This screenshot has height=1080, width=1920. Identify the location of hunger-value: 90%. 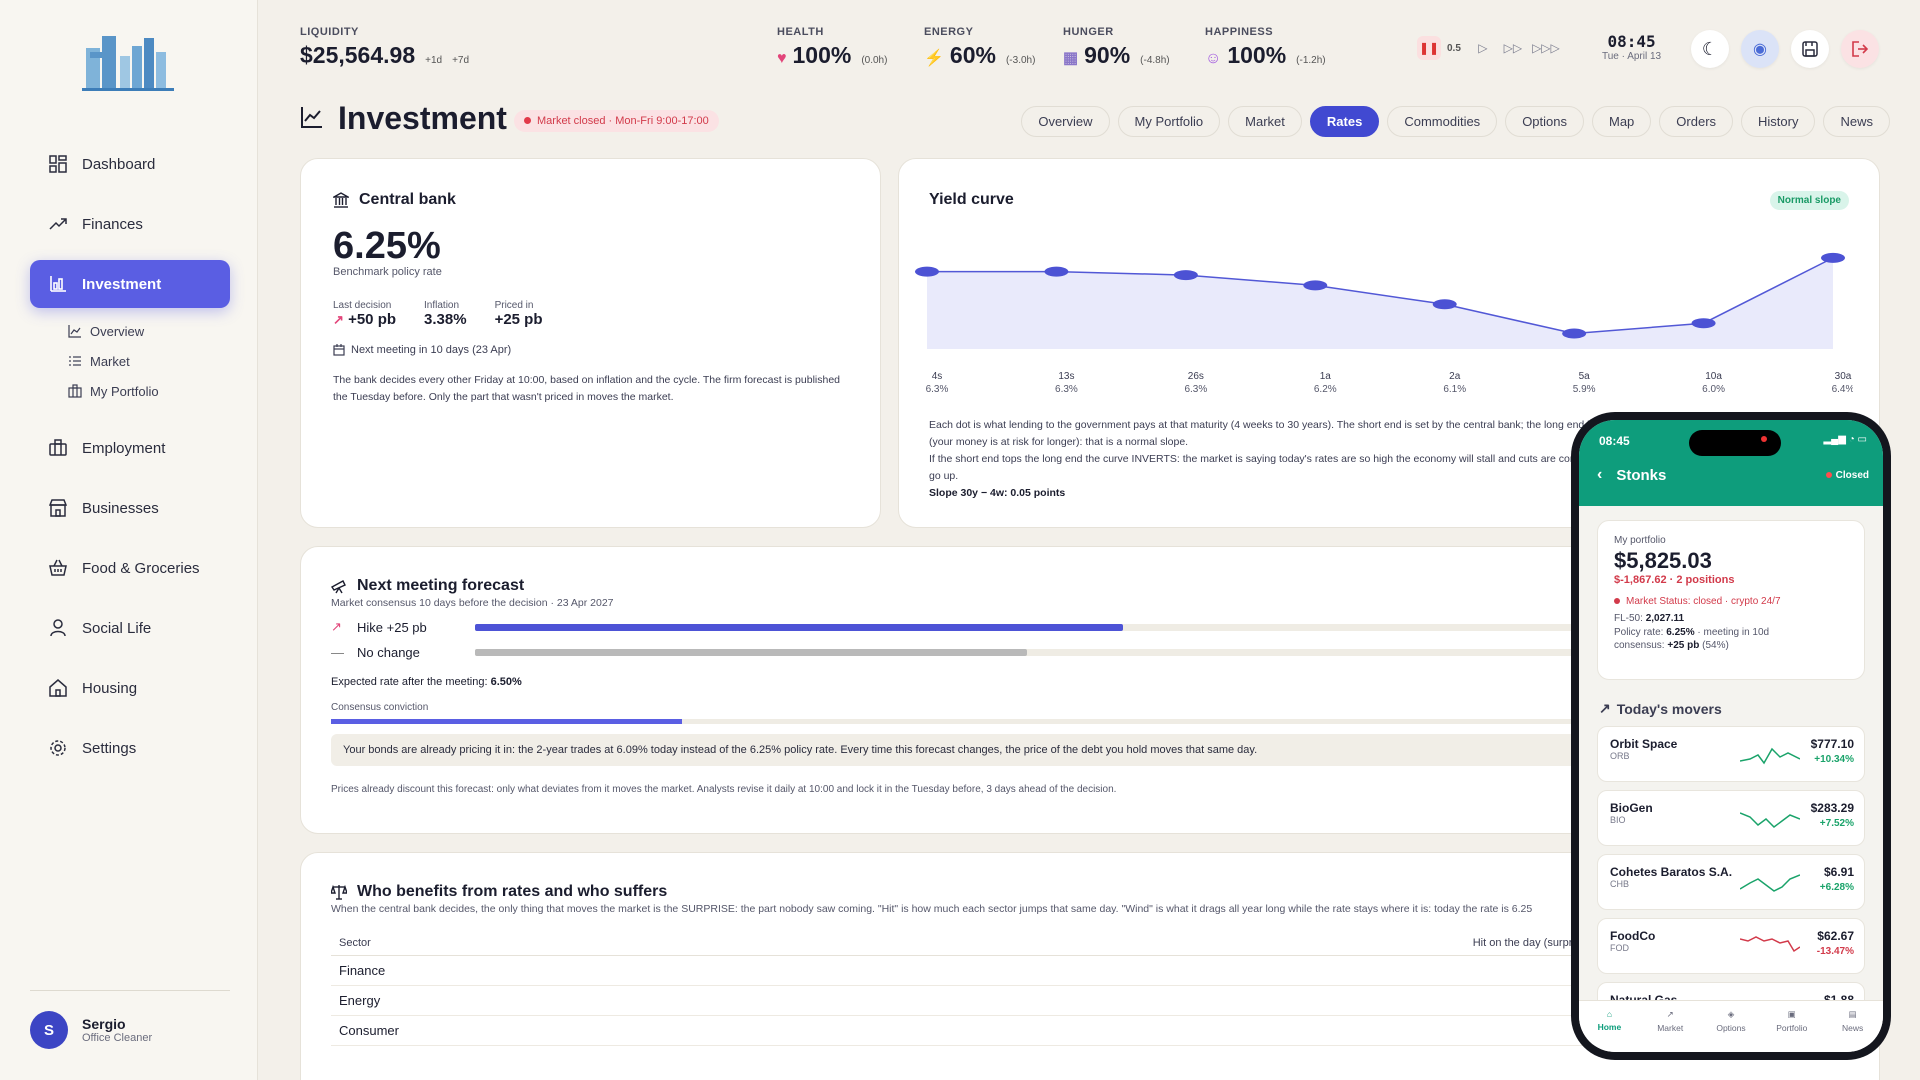
(1107, 55).